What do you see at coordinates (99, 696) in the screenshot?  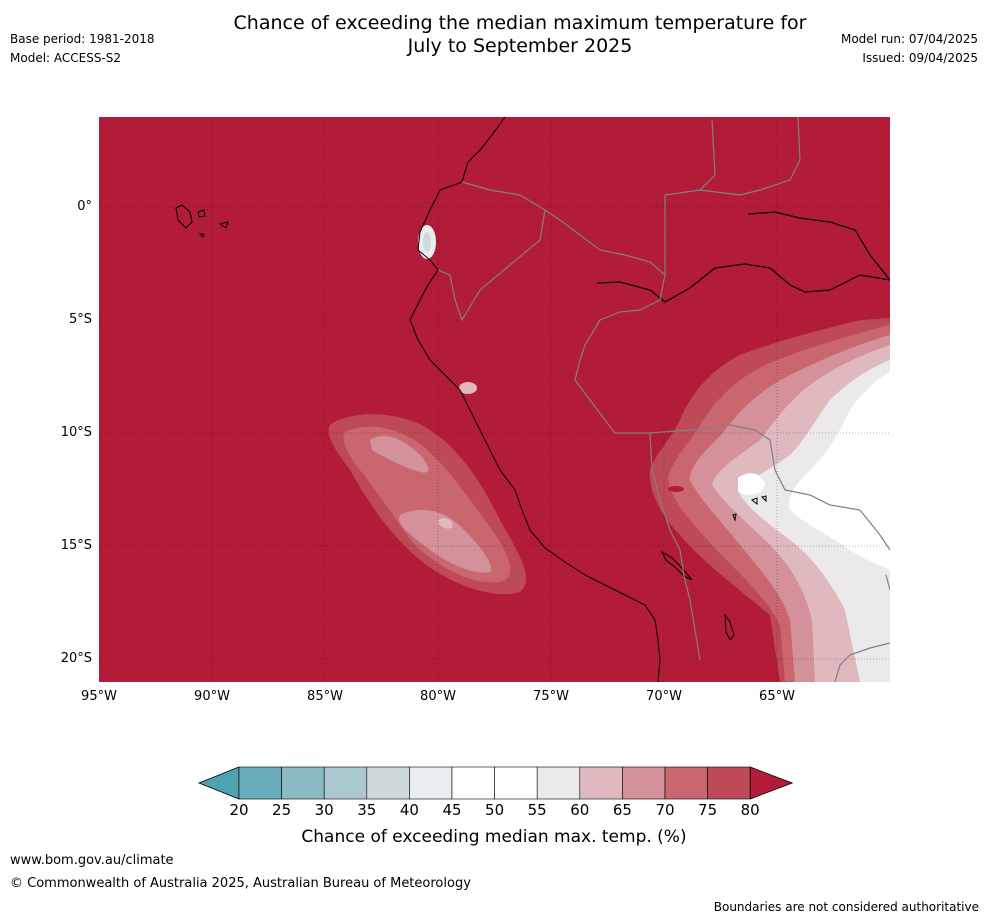 I see `longitude-label: 95°W` at bounding box center [99, 696].